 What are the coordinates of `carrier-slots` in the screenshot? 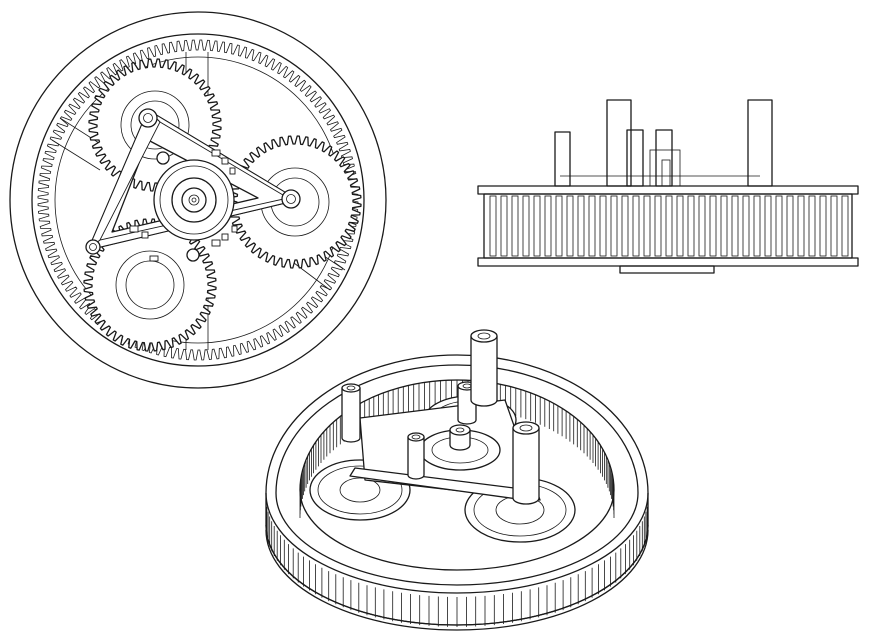 It's located at (183, 205).